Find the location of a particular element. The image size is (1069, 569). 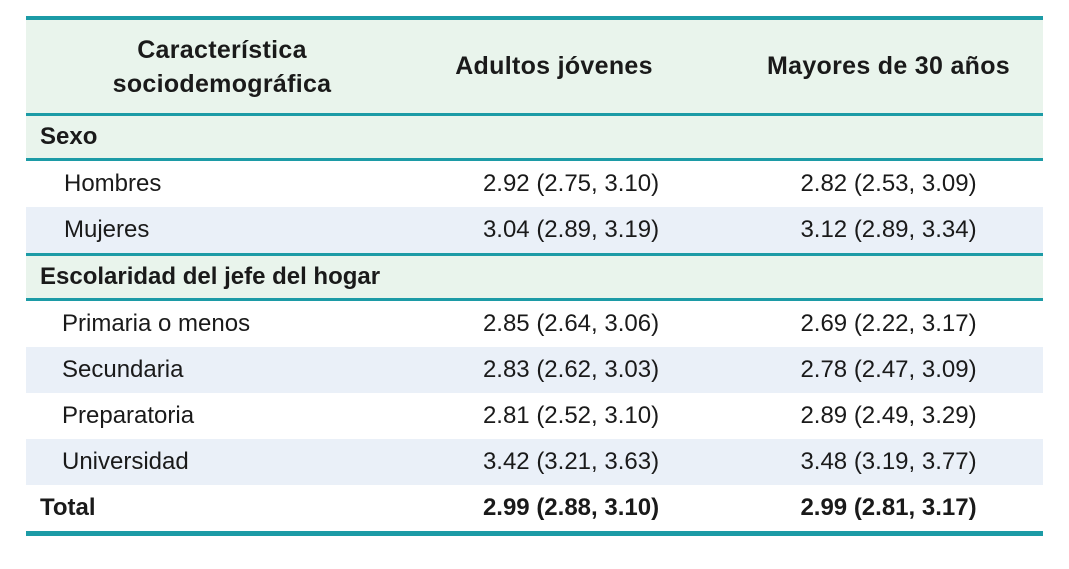

section-title: Sexo is located at coordinates (69, 136).